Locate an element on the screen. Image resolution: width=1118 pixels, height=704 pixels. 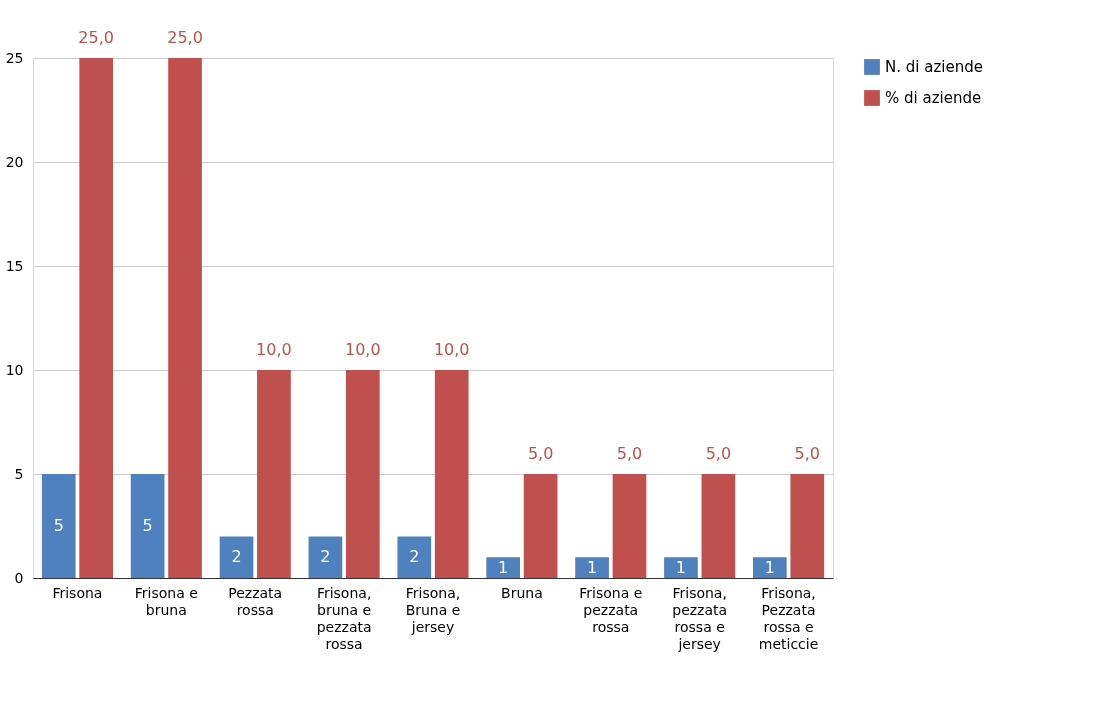
y-tick-label: 20 is located at coordinates (14, 161).